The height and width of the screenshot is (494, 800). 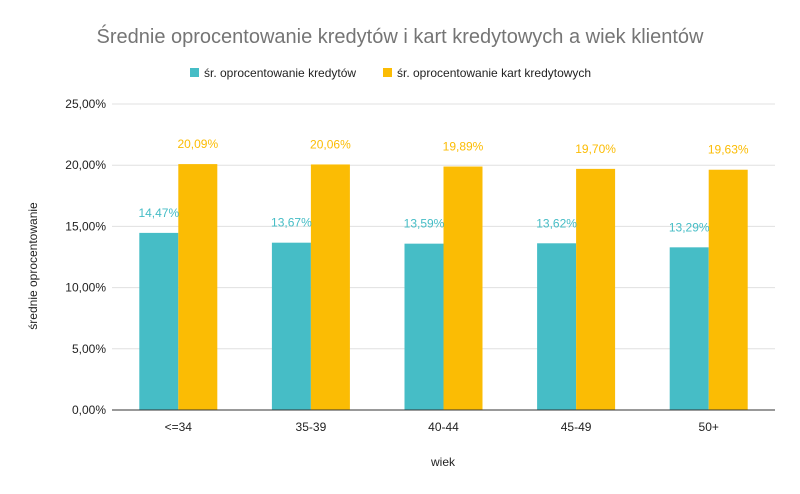 I want to click on x-axis-title: wiek, so click(x=443, y=462).